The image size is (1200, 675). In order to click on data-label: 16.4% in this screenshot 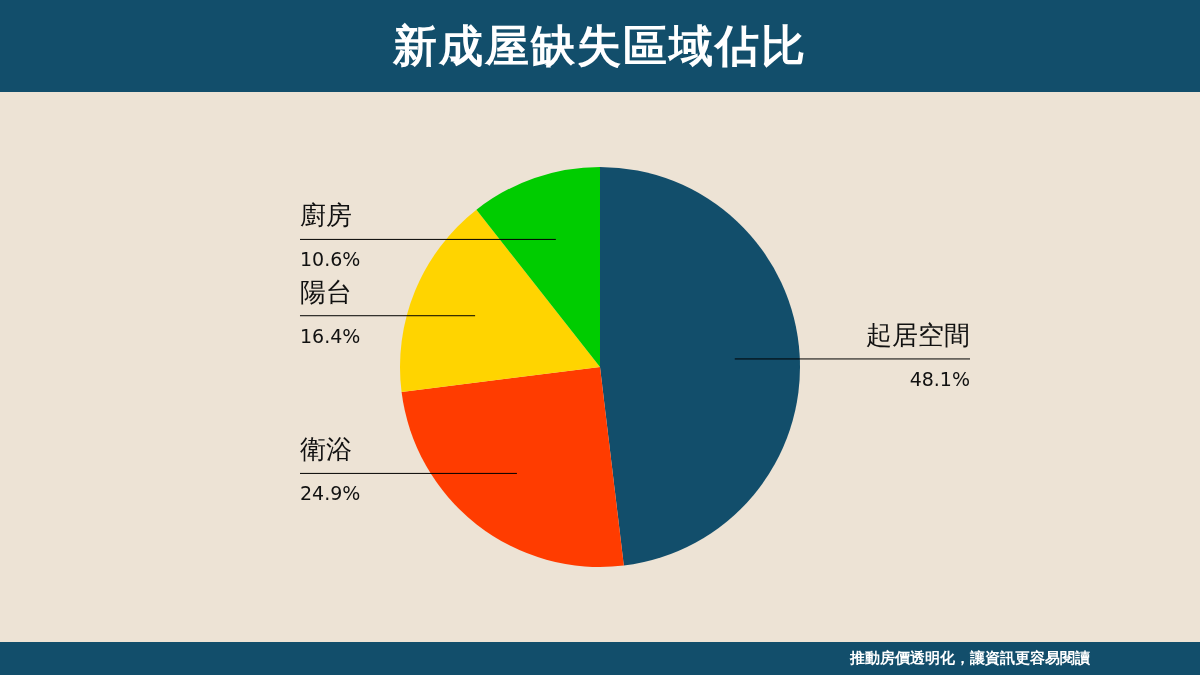, I will do `click(330, 335)`.